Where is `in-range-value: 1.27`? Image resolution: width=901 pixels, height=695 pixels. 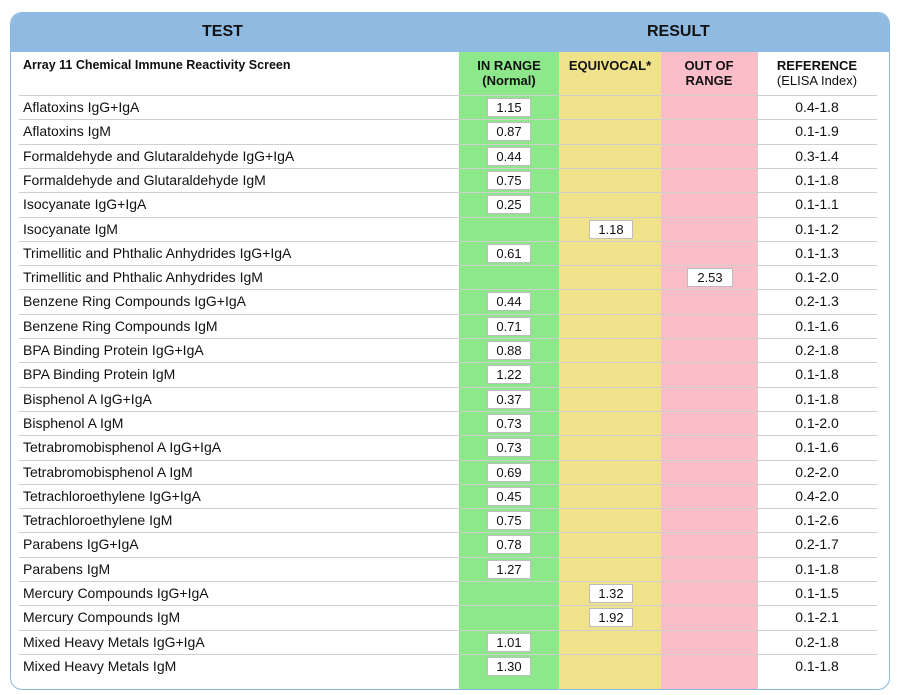 in-range-value: 1.27 is located at coordinates (509, 569).